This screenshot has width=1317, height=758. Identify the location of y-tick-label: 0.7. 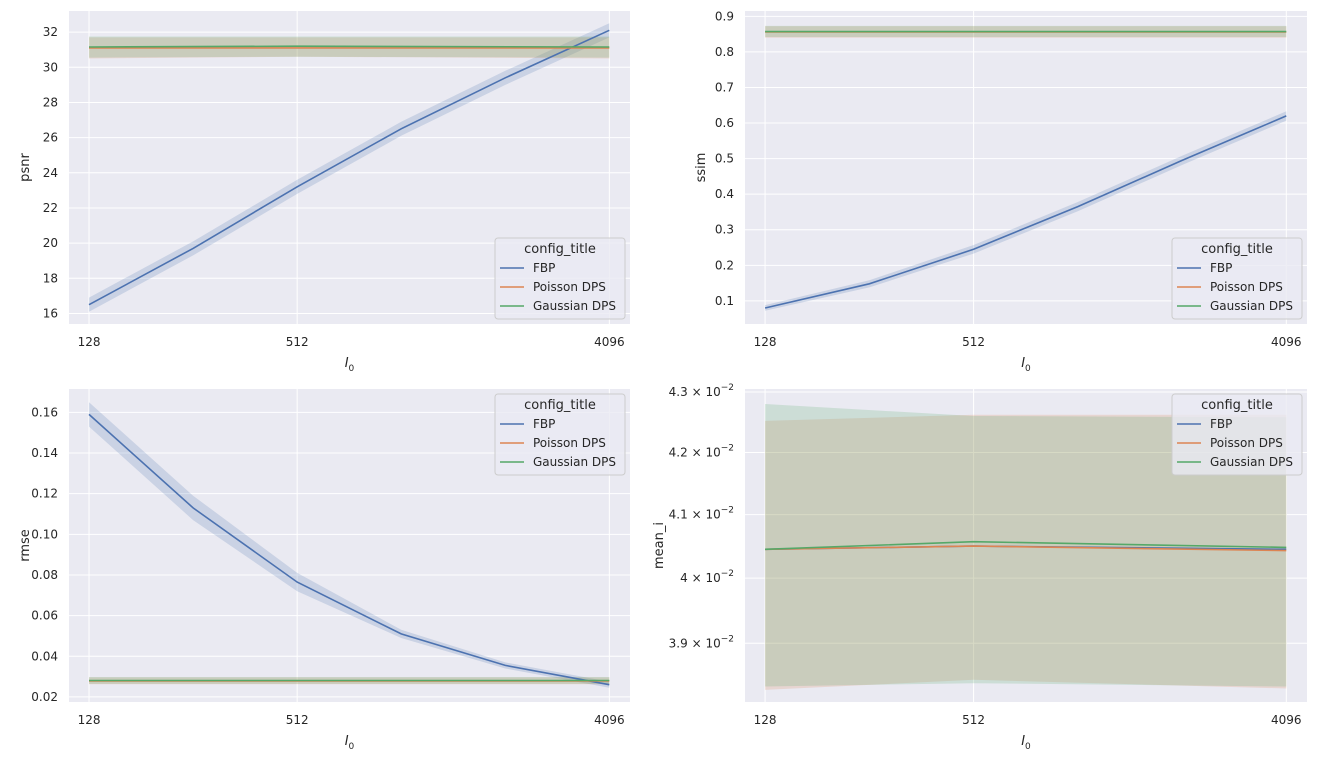
(724, 87).